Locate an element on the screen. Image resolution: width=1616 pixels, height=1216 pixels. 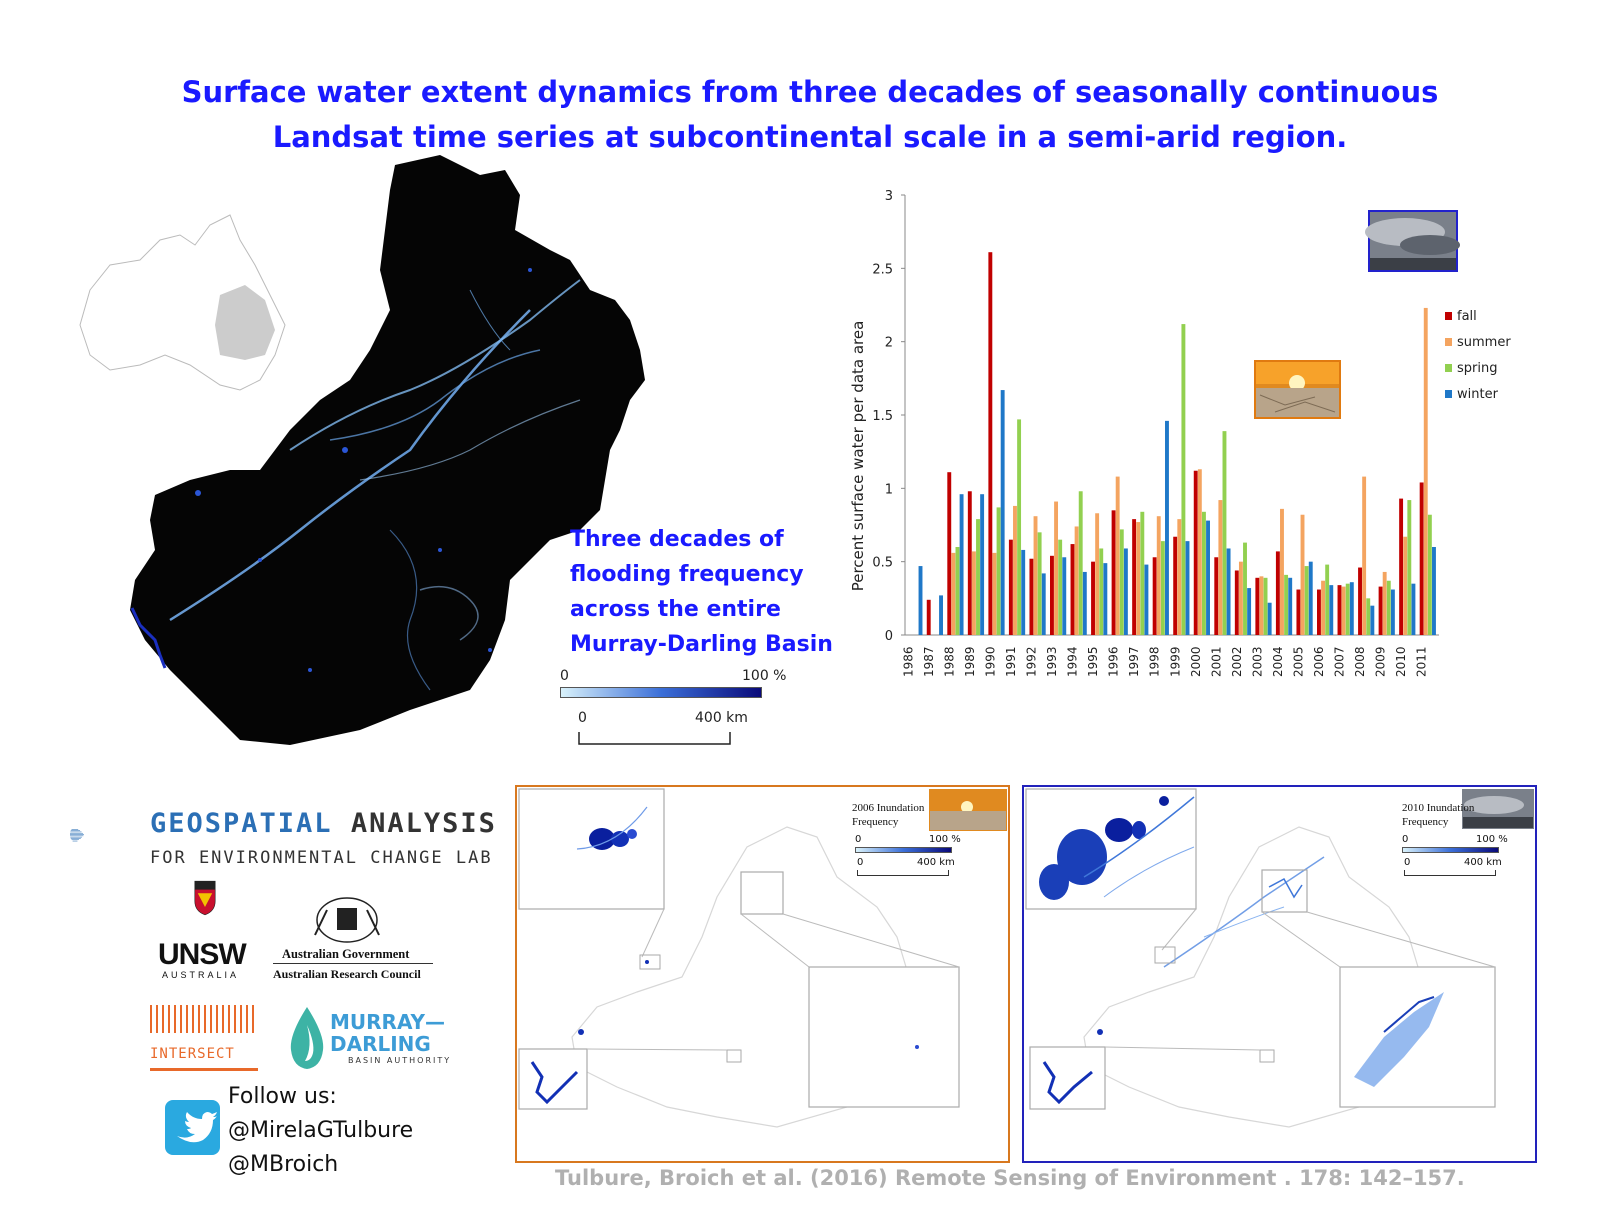
panel-2006-legend-ramp is located at coordinates (903, 850).